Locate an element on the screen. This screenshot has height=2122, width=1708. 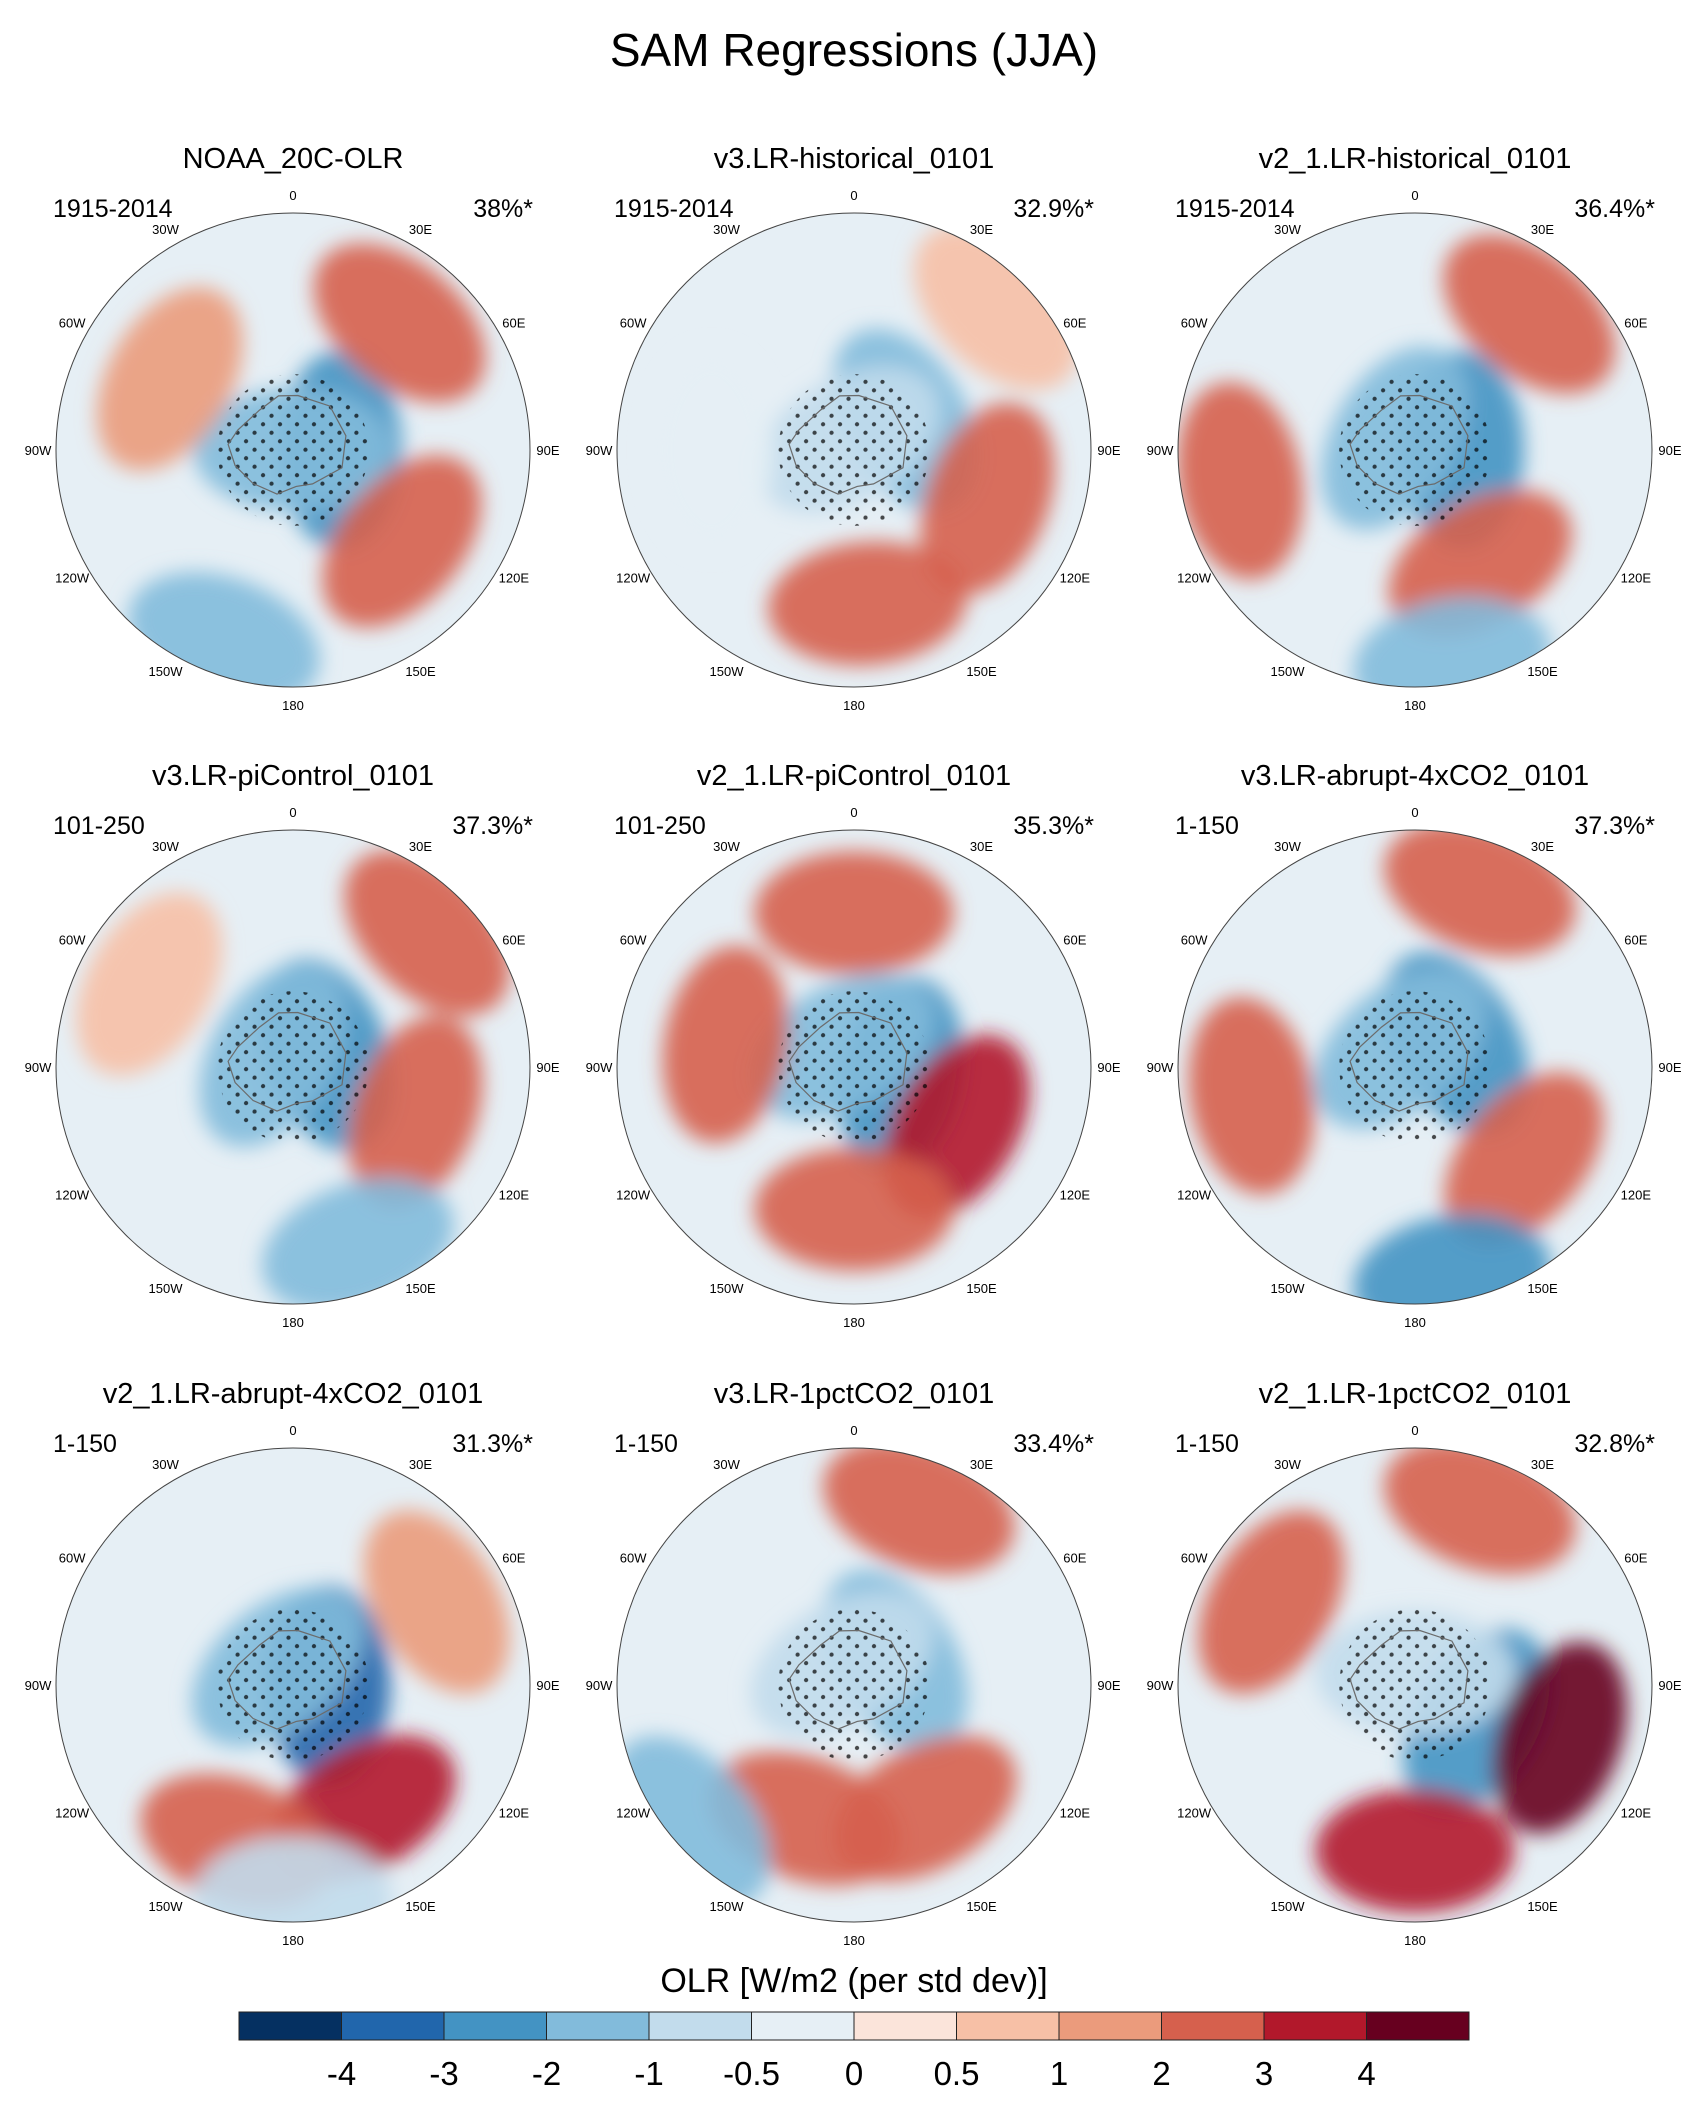
panel-variance: 31.3%* is located at coordinates (492, 1444).